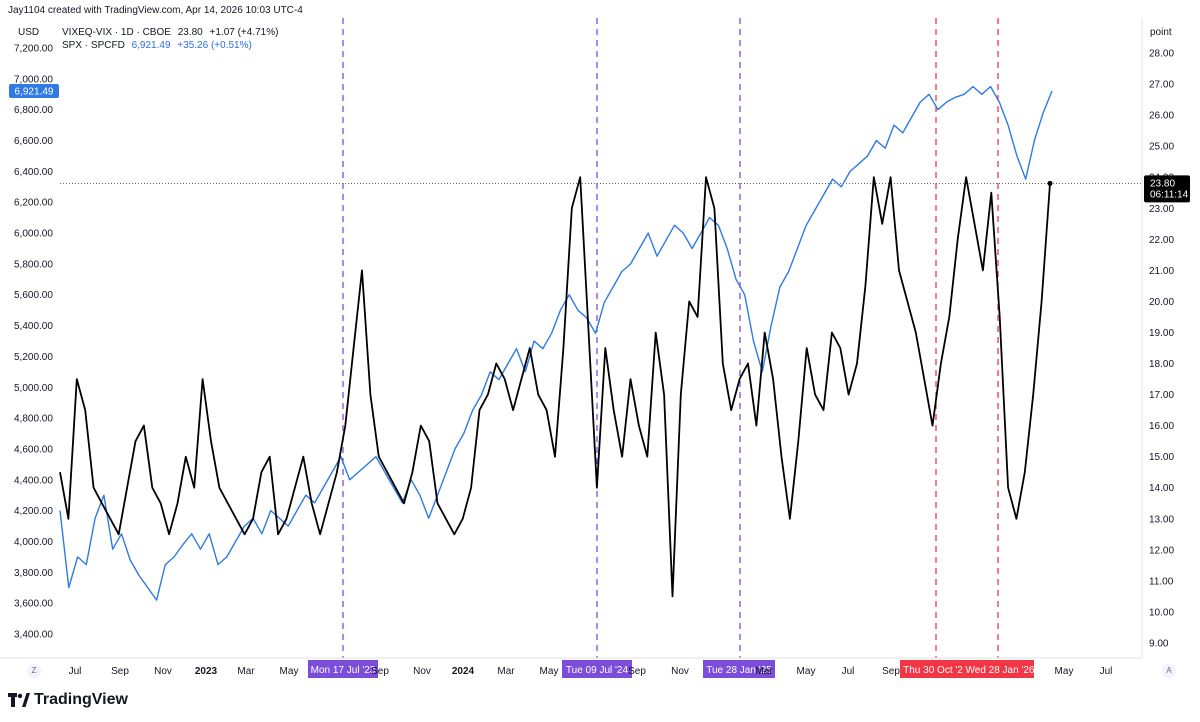 The height and width of the screenshot is (722, 1200). Describe the element at coordinates (1050, 183) in the screenshot. I see `vix-last-point` at that location.